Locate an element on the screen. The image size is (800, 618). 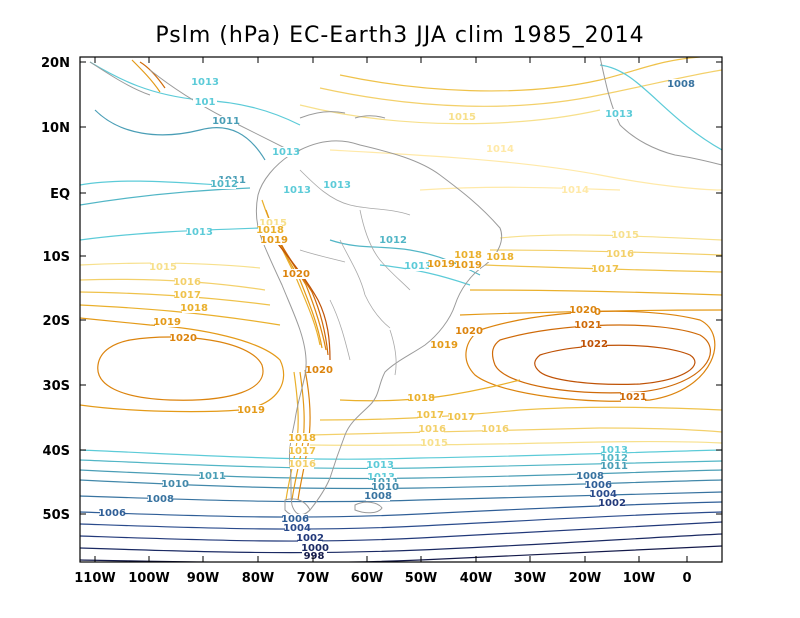
x-tick-label: 30W is located at coordinates (530, 578).